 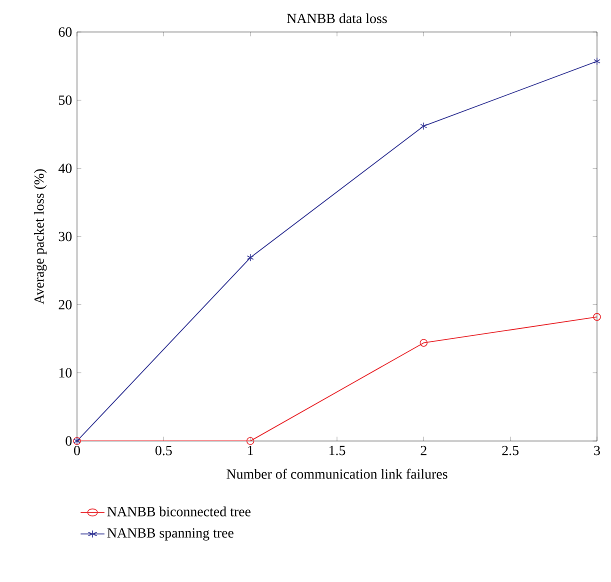 What do you see at coordinates (250, 451) in the screenshot?
I see `x-tick-label: 1` at bounding box center [250, 451].